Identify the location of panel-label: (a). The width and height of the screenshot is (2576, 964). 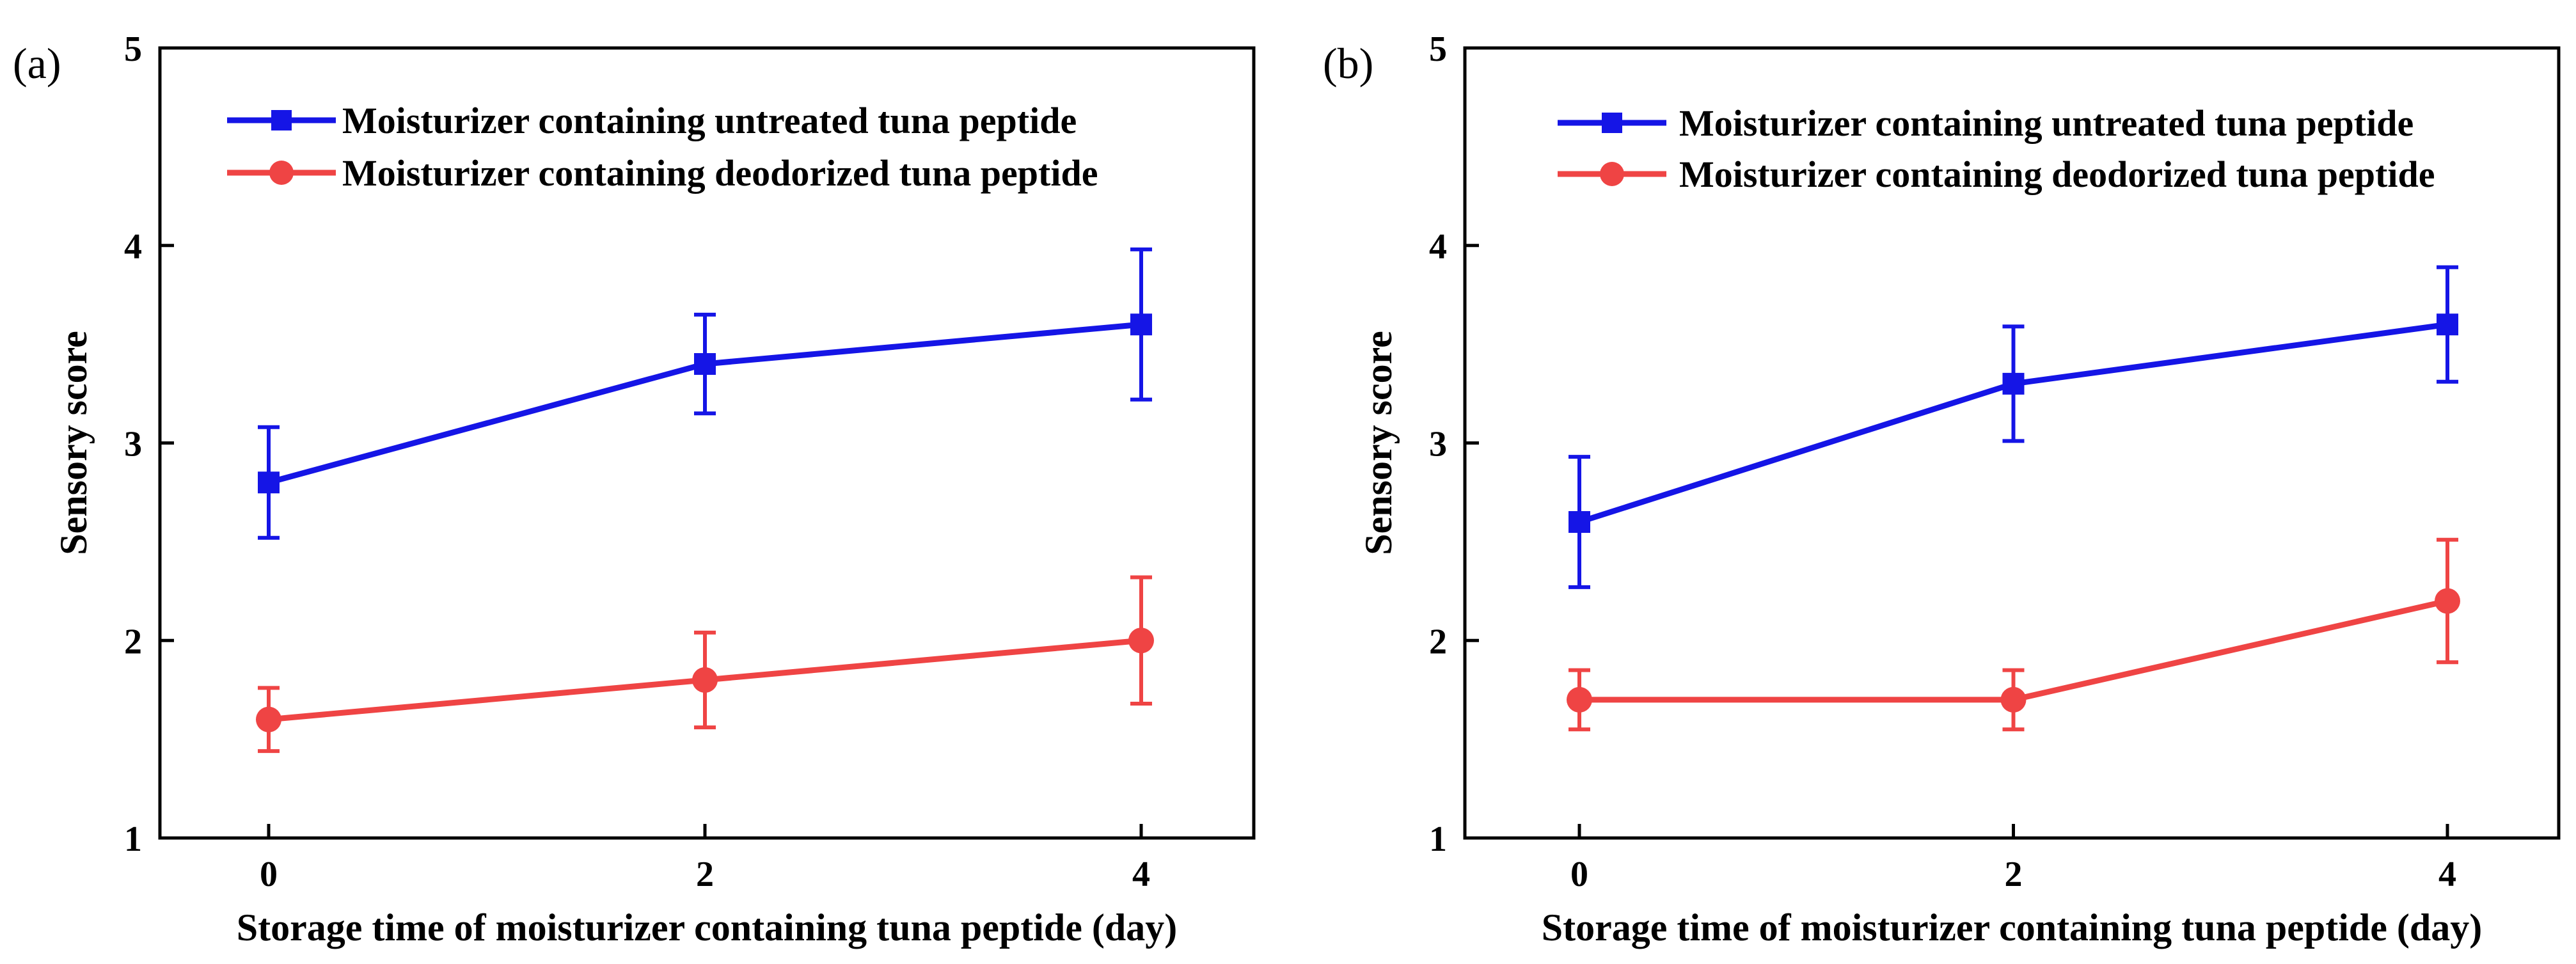
(37, 63).